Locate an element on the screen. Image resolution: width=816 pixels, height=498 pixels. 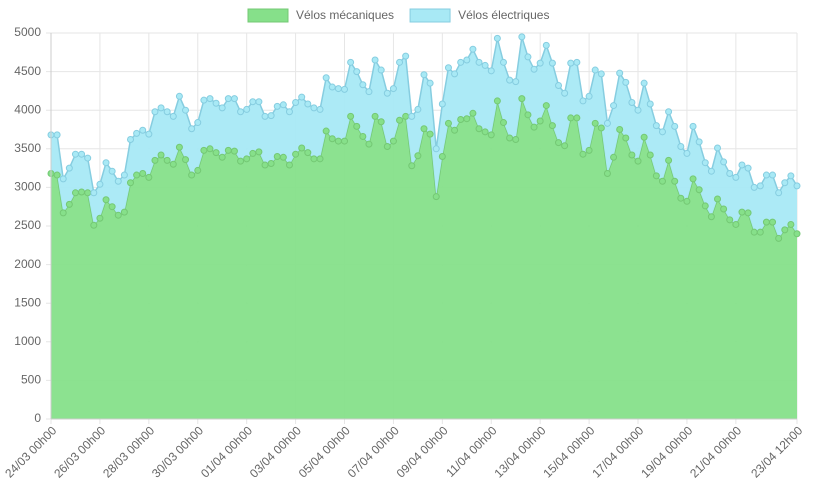
x-tick-label: 03/04 00h00 is located at coordinates (275, 451).